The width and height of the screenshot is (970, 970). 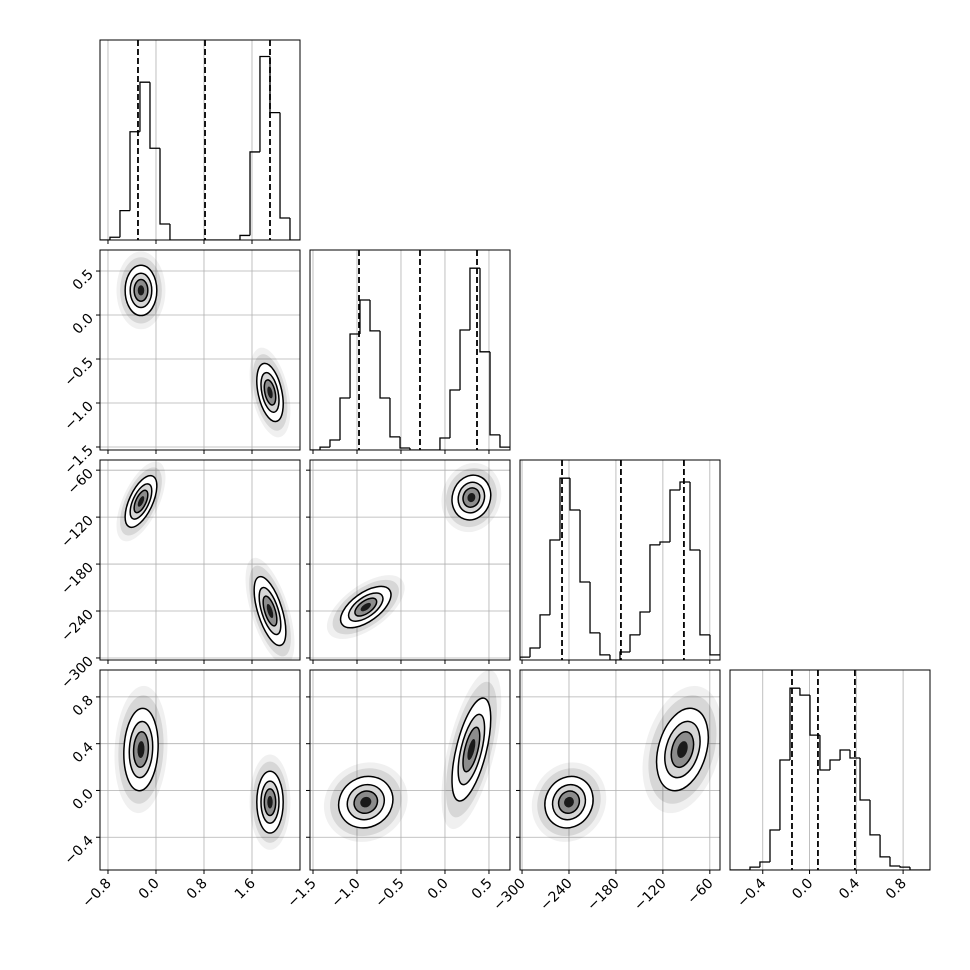 I want to click on y-tick-label: −300, so click(x=77, y=672).